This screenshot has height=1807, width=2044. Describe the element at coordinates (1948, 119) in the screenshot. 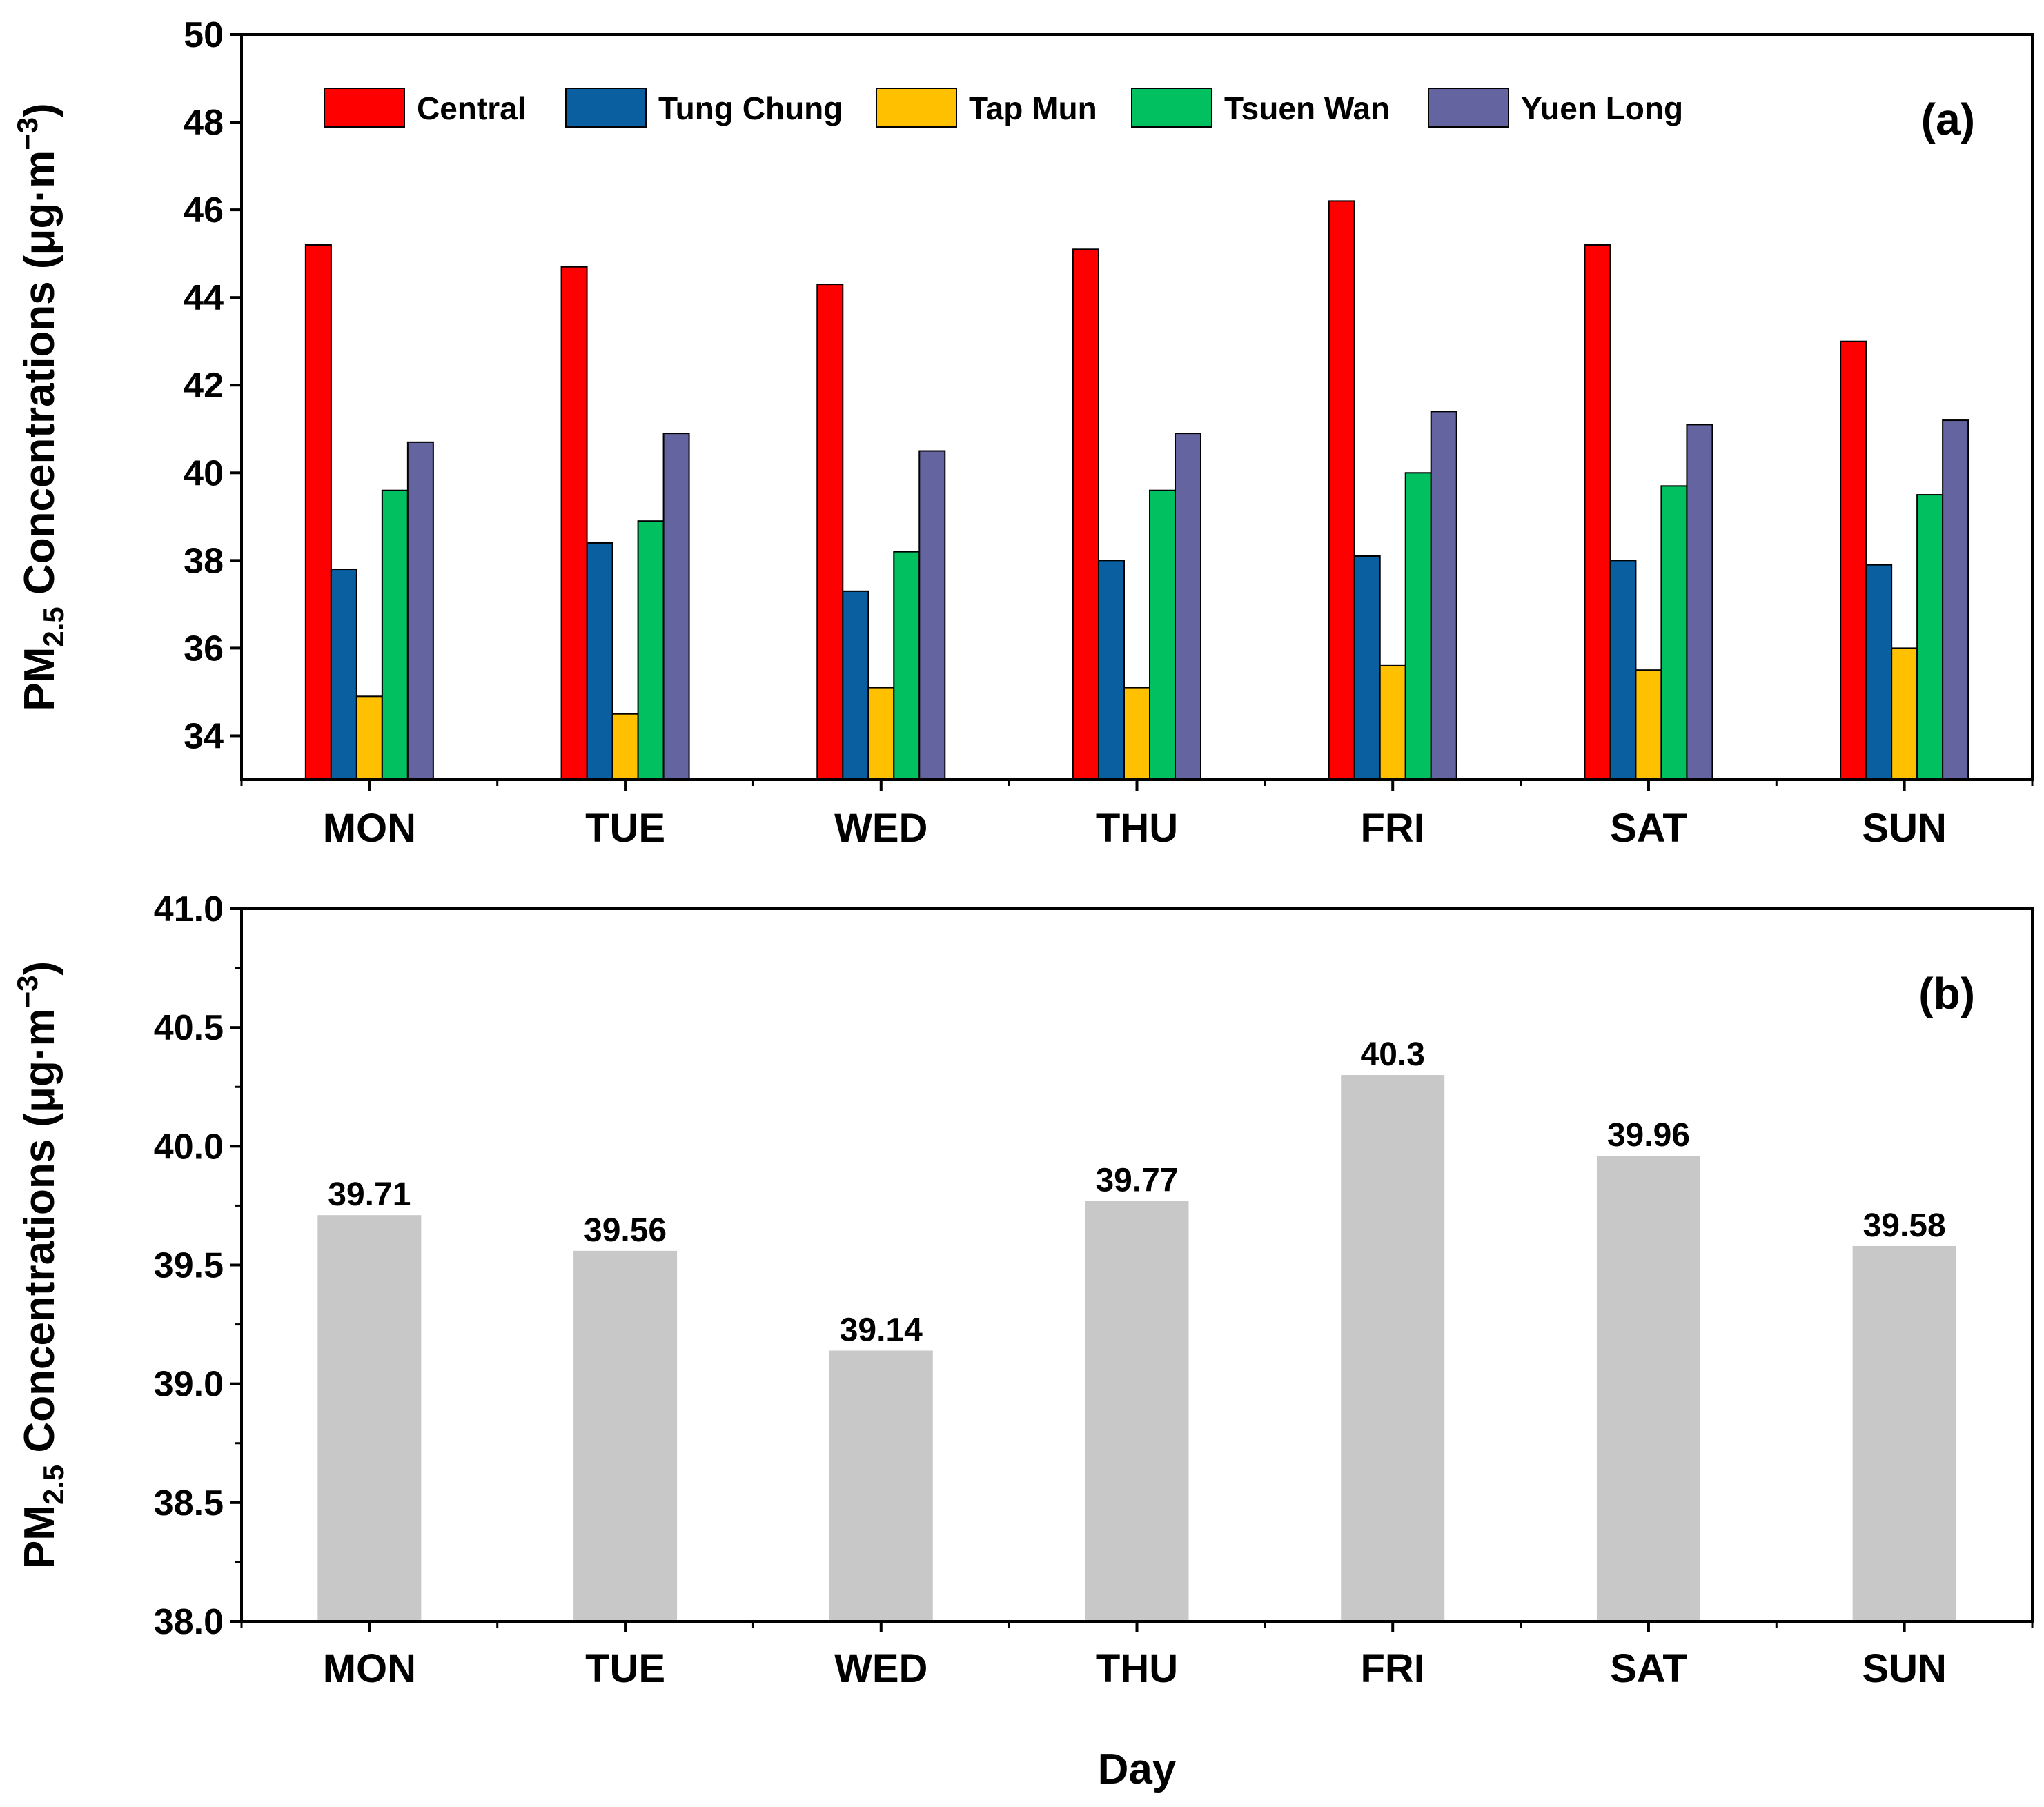

I see `panel-a-label: (a)` at that location.